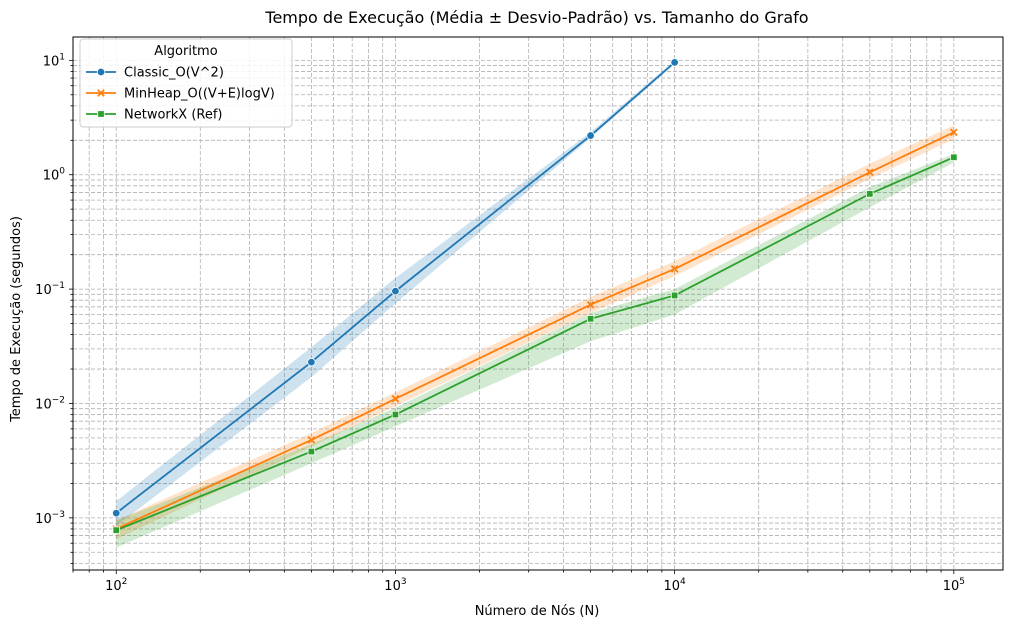 The height and width of the screenshot is (629, 1012). I want to click on y-tick-label: 10⁻², so click(50, 403).